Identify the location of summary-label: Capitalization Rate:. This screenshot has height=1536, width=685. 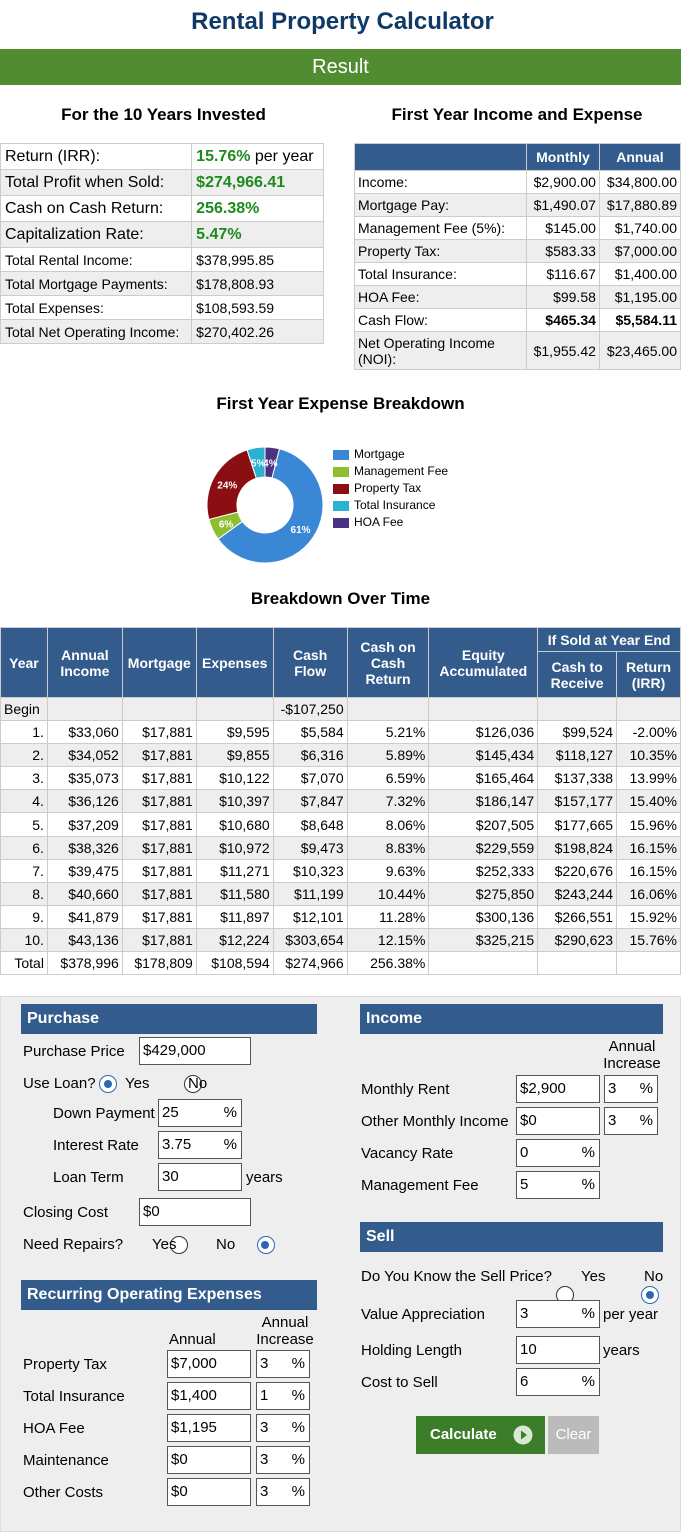
(96, 234).